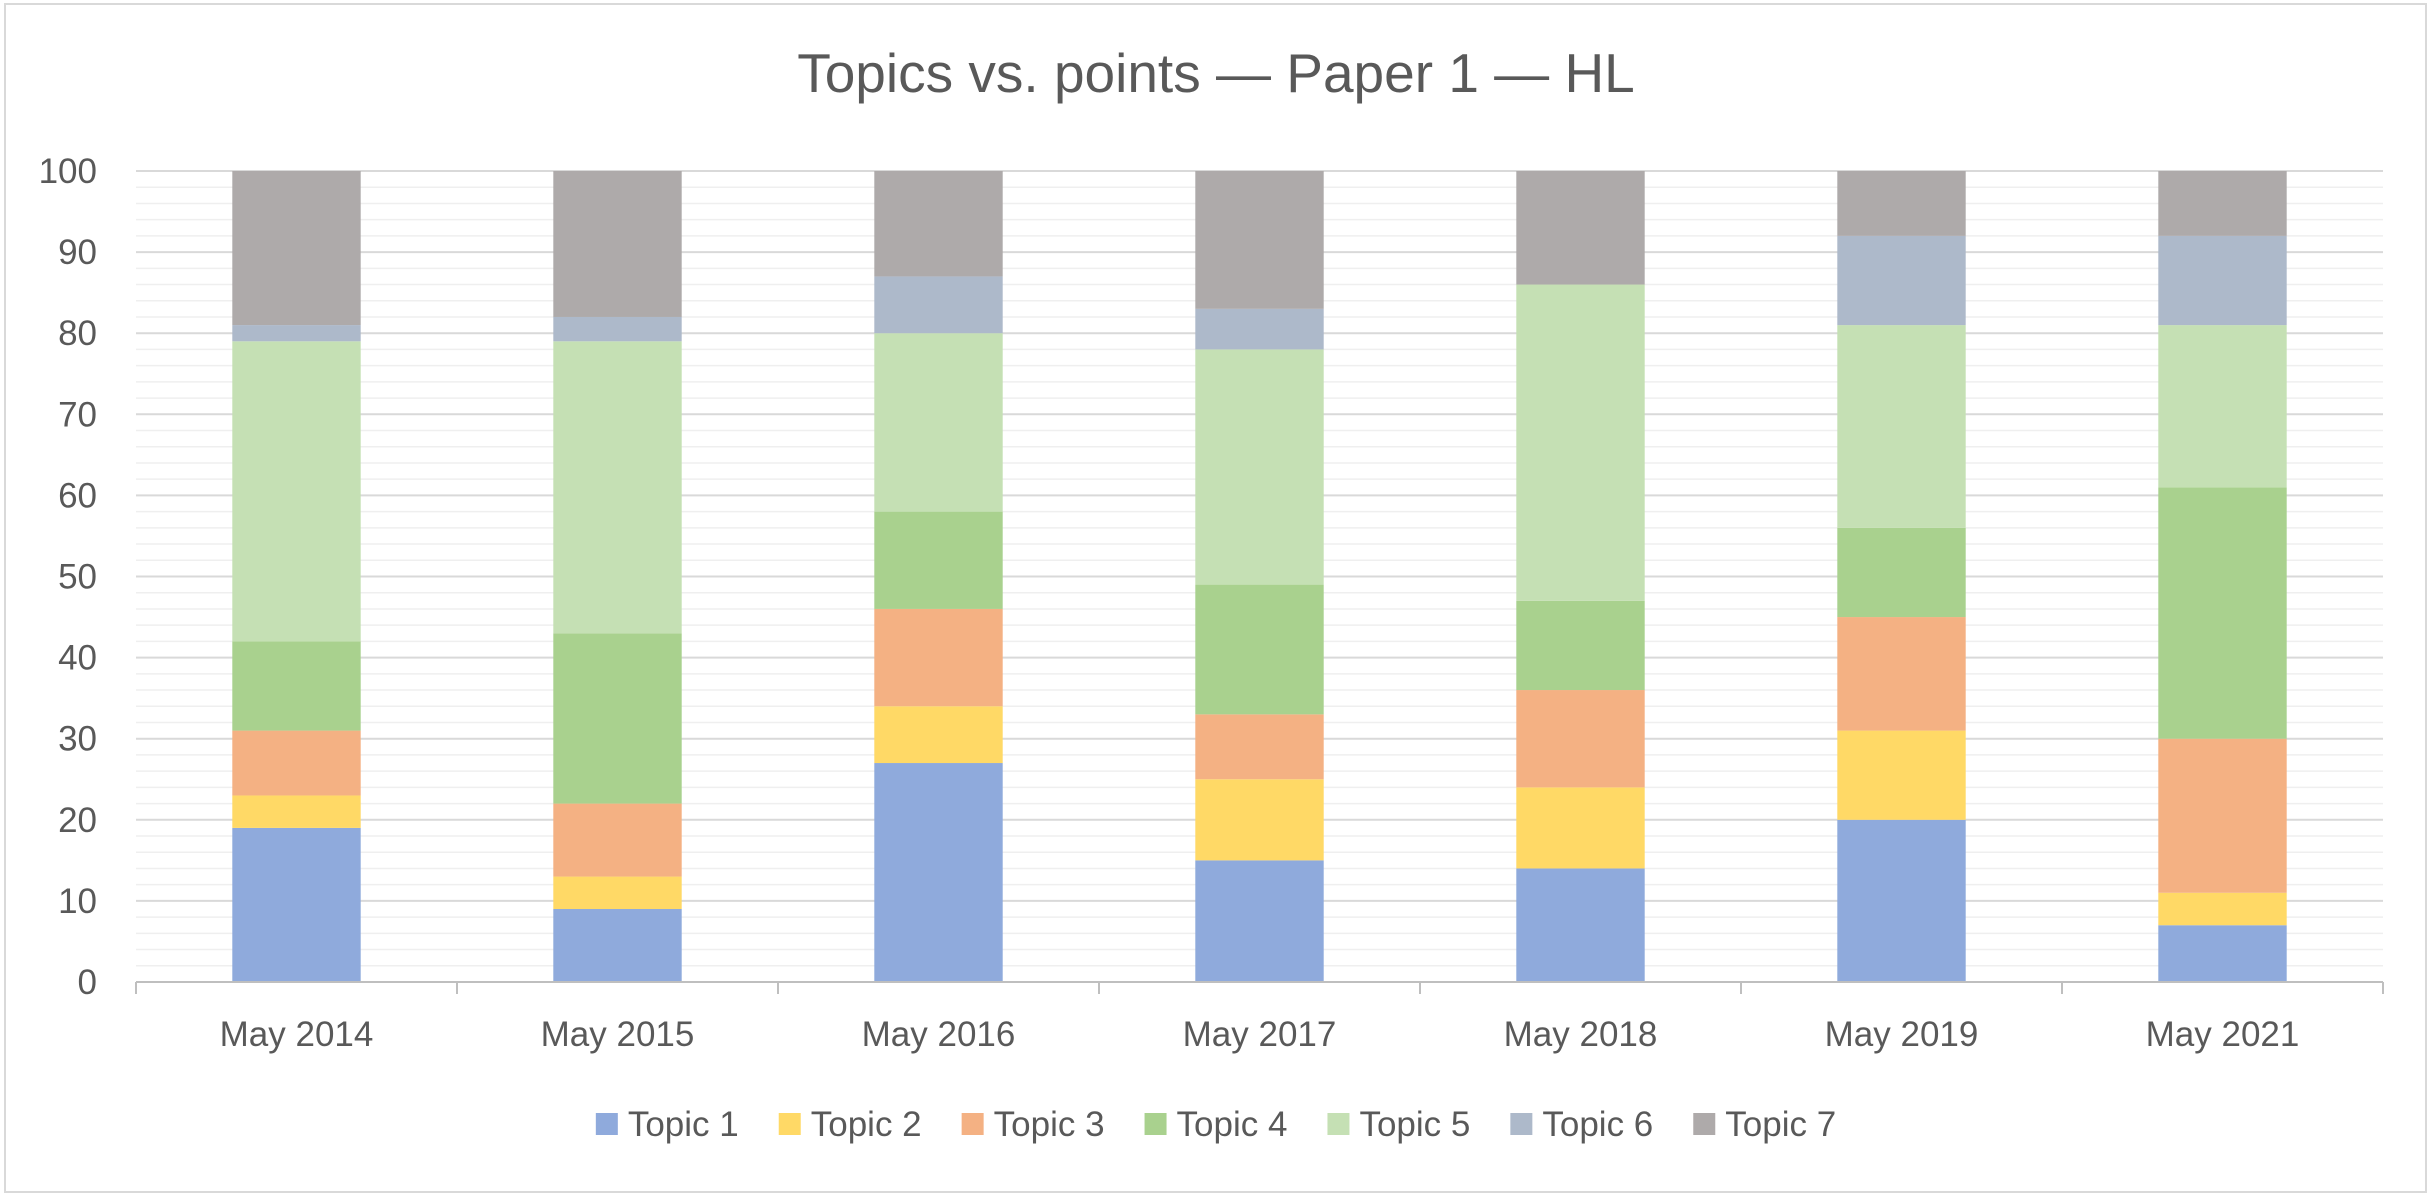 The width and height of the screenshot is (2433, 1200). What do you see at coordinates (1414, 1124) in the screenshot?
I see `legend-label: Topic 5` at bounding box center [1414, 1124].